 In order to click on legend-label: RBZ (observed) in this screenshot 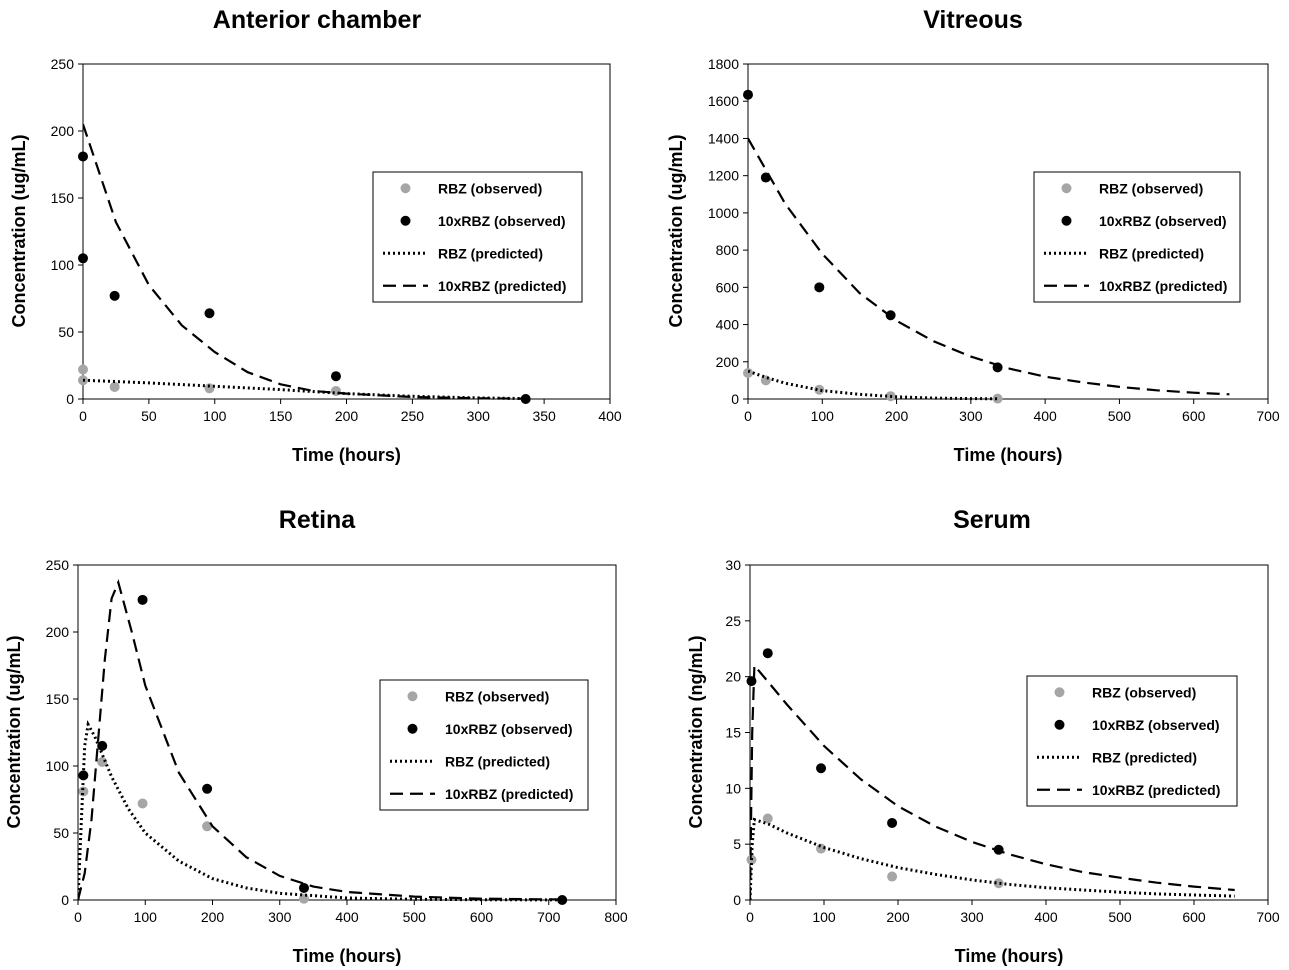, I will do `click(497, 696)`.